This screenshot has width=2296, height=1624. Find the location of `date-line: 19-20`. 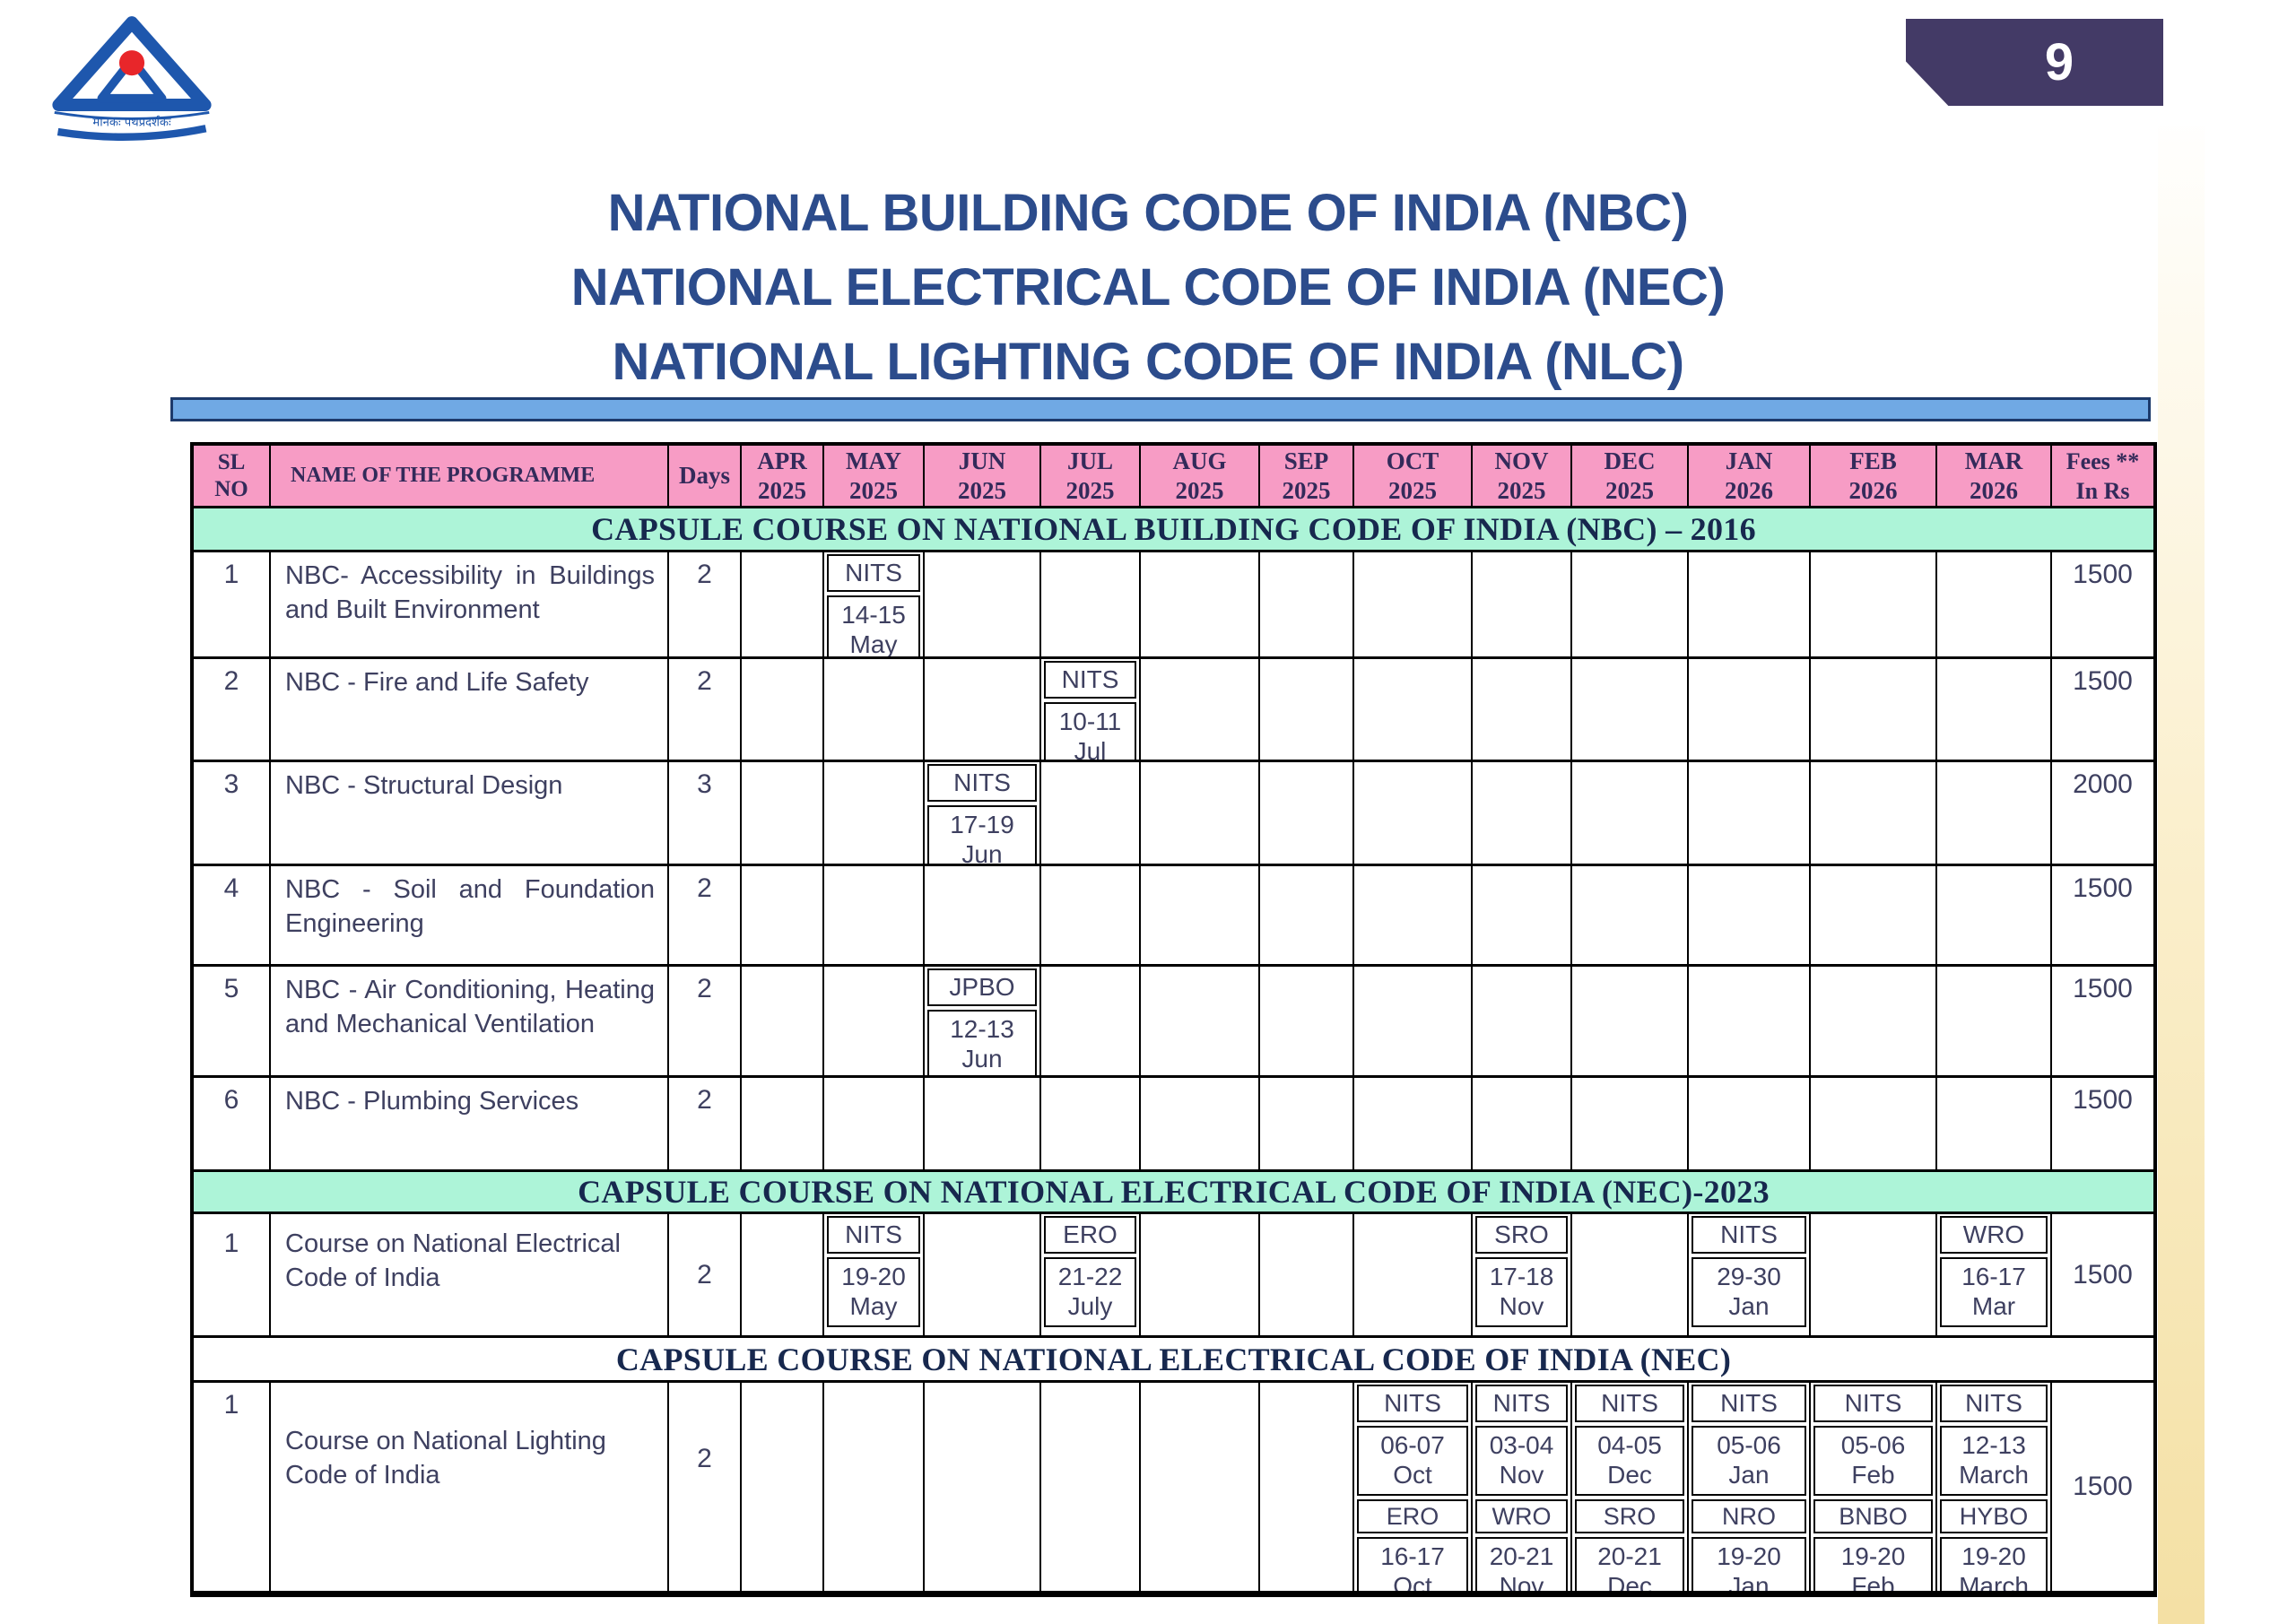

date-line: 19-20 is located at coordinates (1993, 1556).